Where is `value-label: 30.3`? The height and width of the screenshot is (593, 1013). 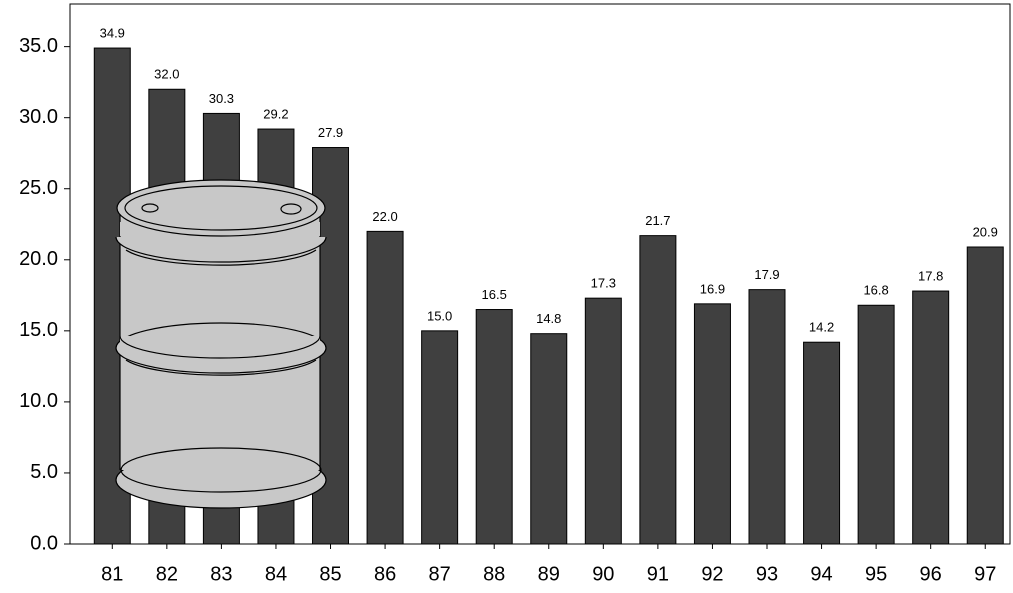 value-label: 30.3 is located at coordinates (221, 98).